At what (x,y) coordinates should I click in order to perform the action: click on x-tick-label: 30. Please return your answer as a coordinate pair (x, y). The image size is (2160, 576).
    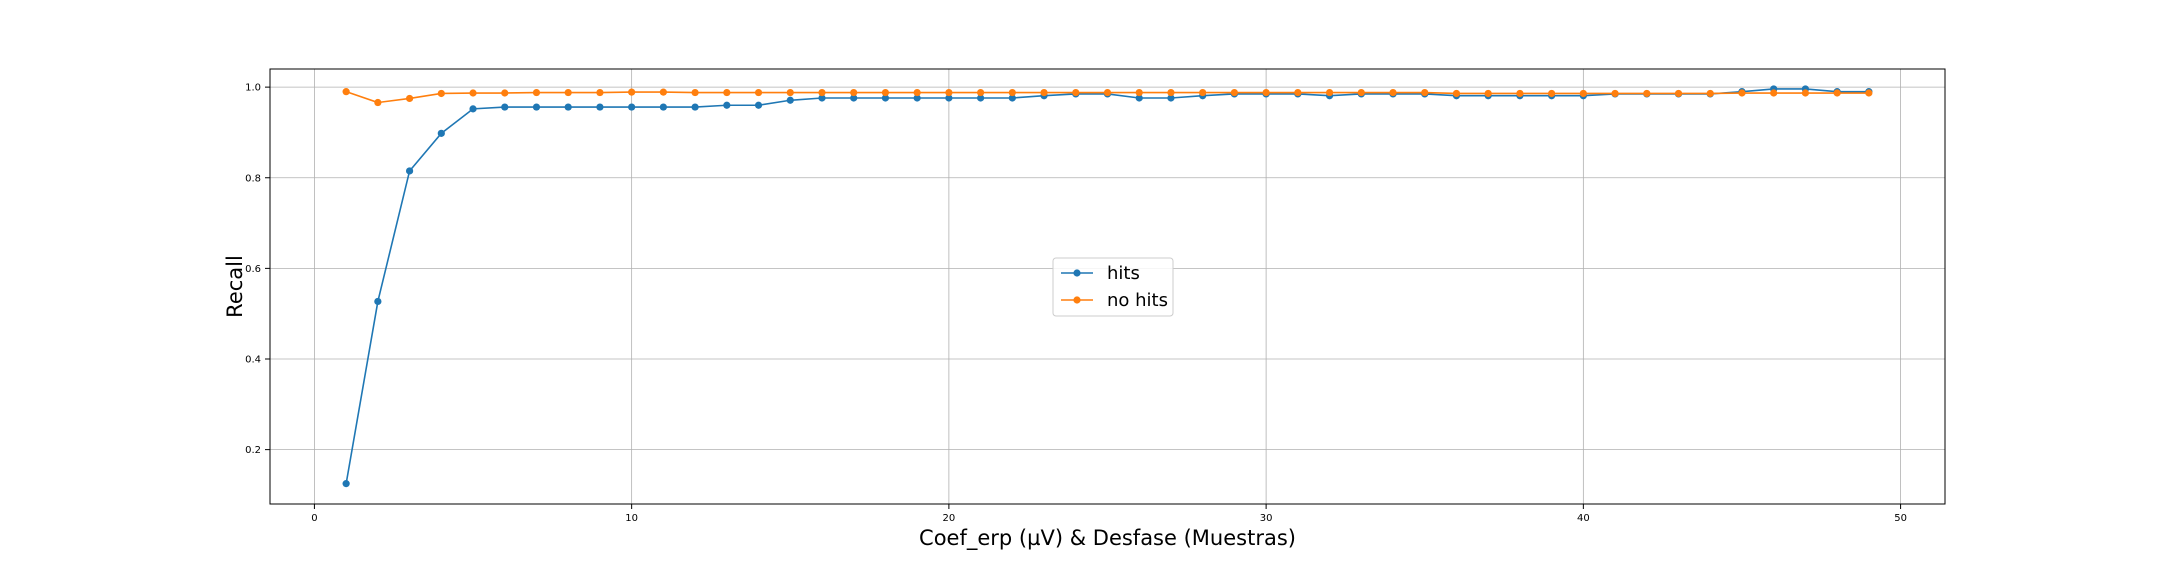
    Looking at the image, I should click on (1266, 518).